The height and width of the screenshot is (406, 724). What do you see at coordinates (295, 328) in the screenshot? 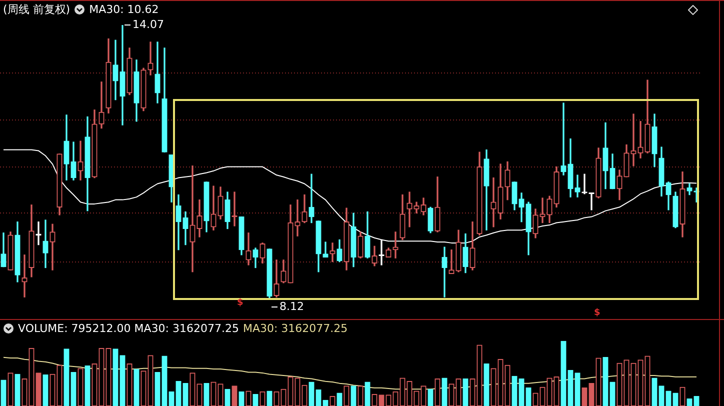
I see `chart-subtitle: MA30: 3162077.25` at bounding box center [295, 328].